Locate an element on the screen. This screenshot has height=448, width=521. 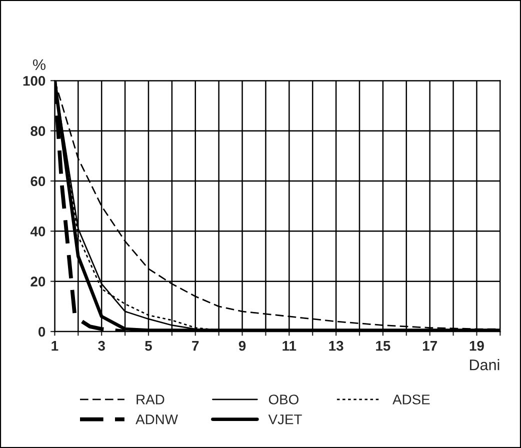
y-tick-label: 60 is located at coordinates (38, 181).